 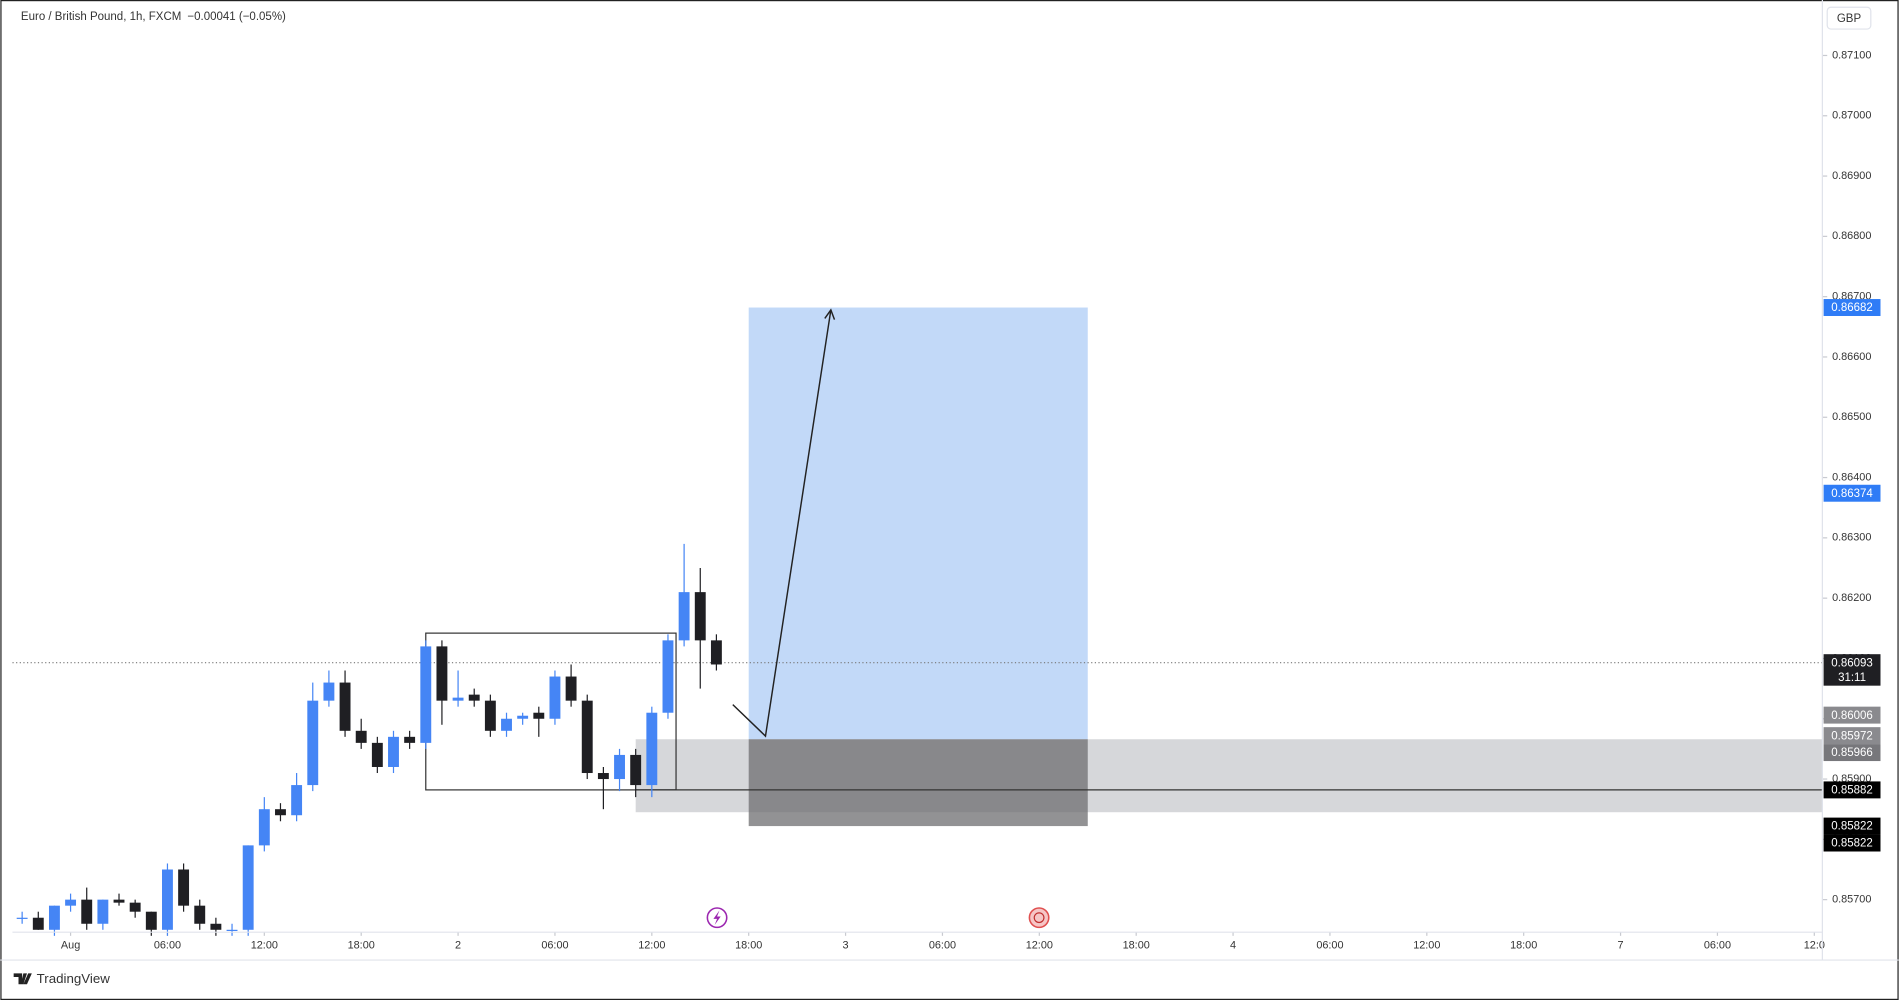 What do you see at coordinates (236, 17) in the screenshot?
I see `price-change: −0.00041 (−0.05%)` at bounding box center [236, 17].